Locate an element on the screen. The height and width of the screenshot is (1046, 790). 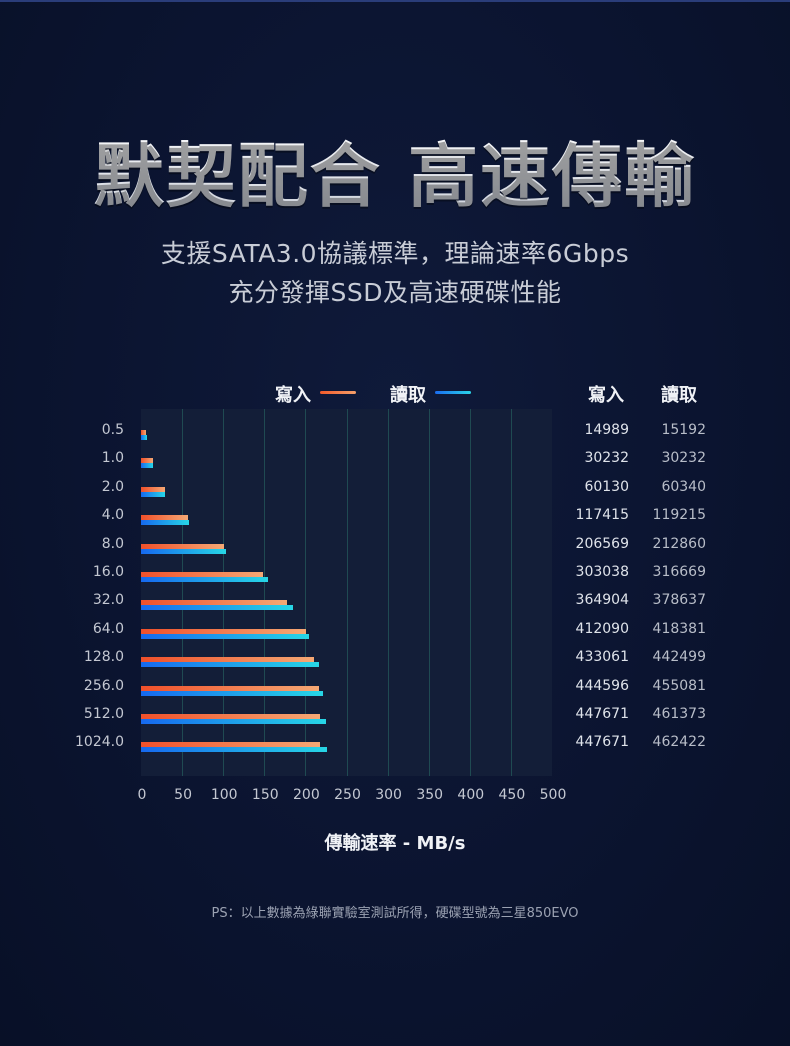
x-tick-label: 400 is located at coordinates (471, 795).